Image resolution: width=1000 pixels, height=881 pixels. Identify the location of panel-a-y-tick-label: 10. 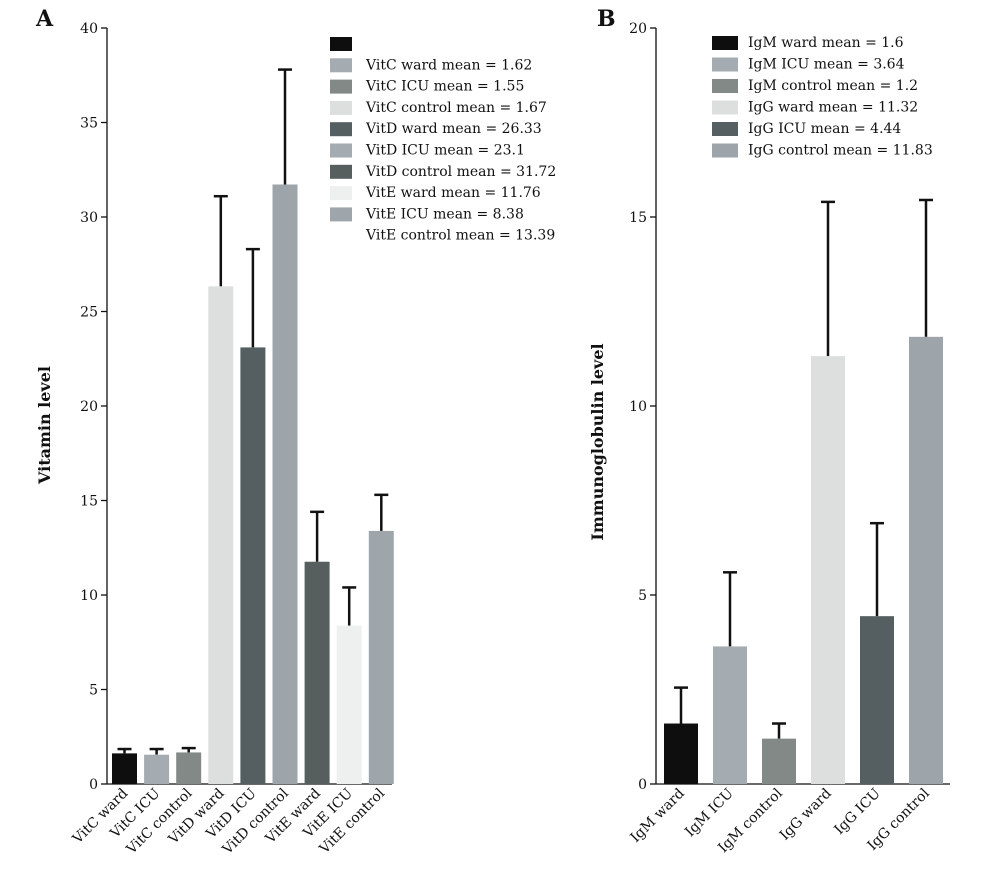
(89, 596).